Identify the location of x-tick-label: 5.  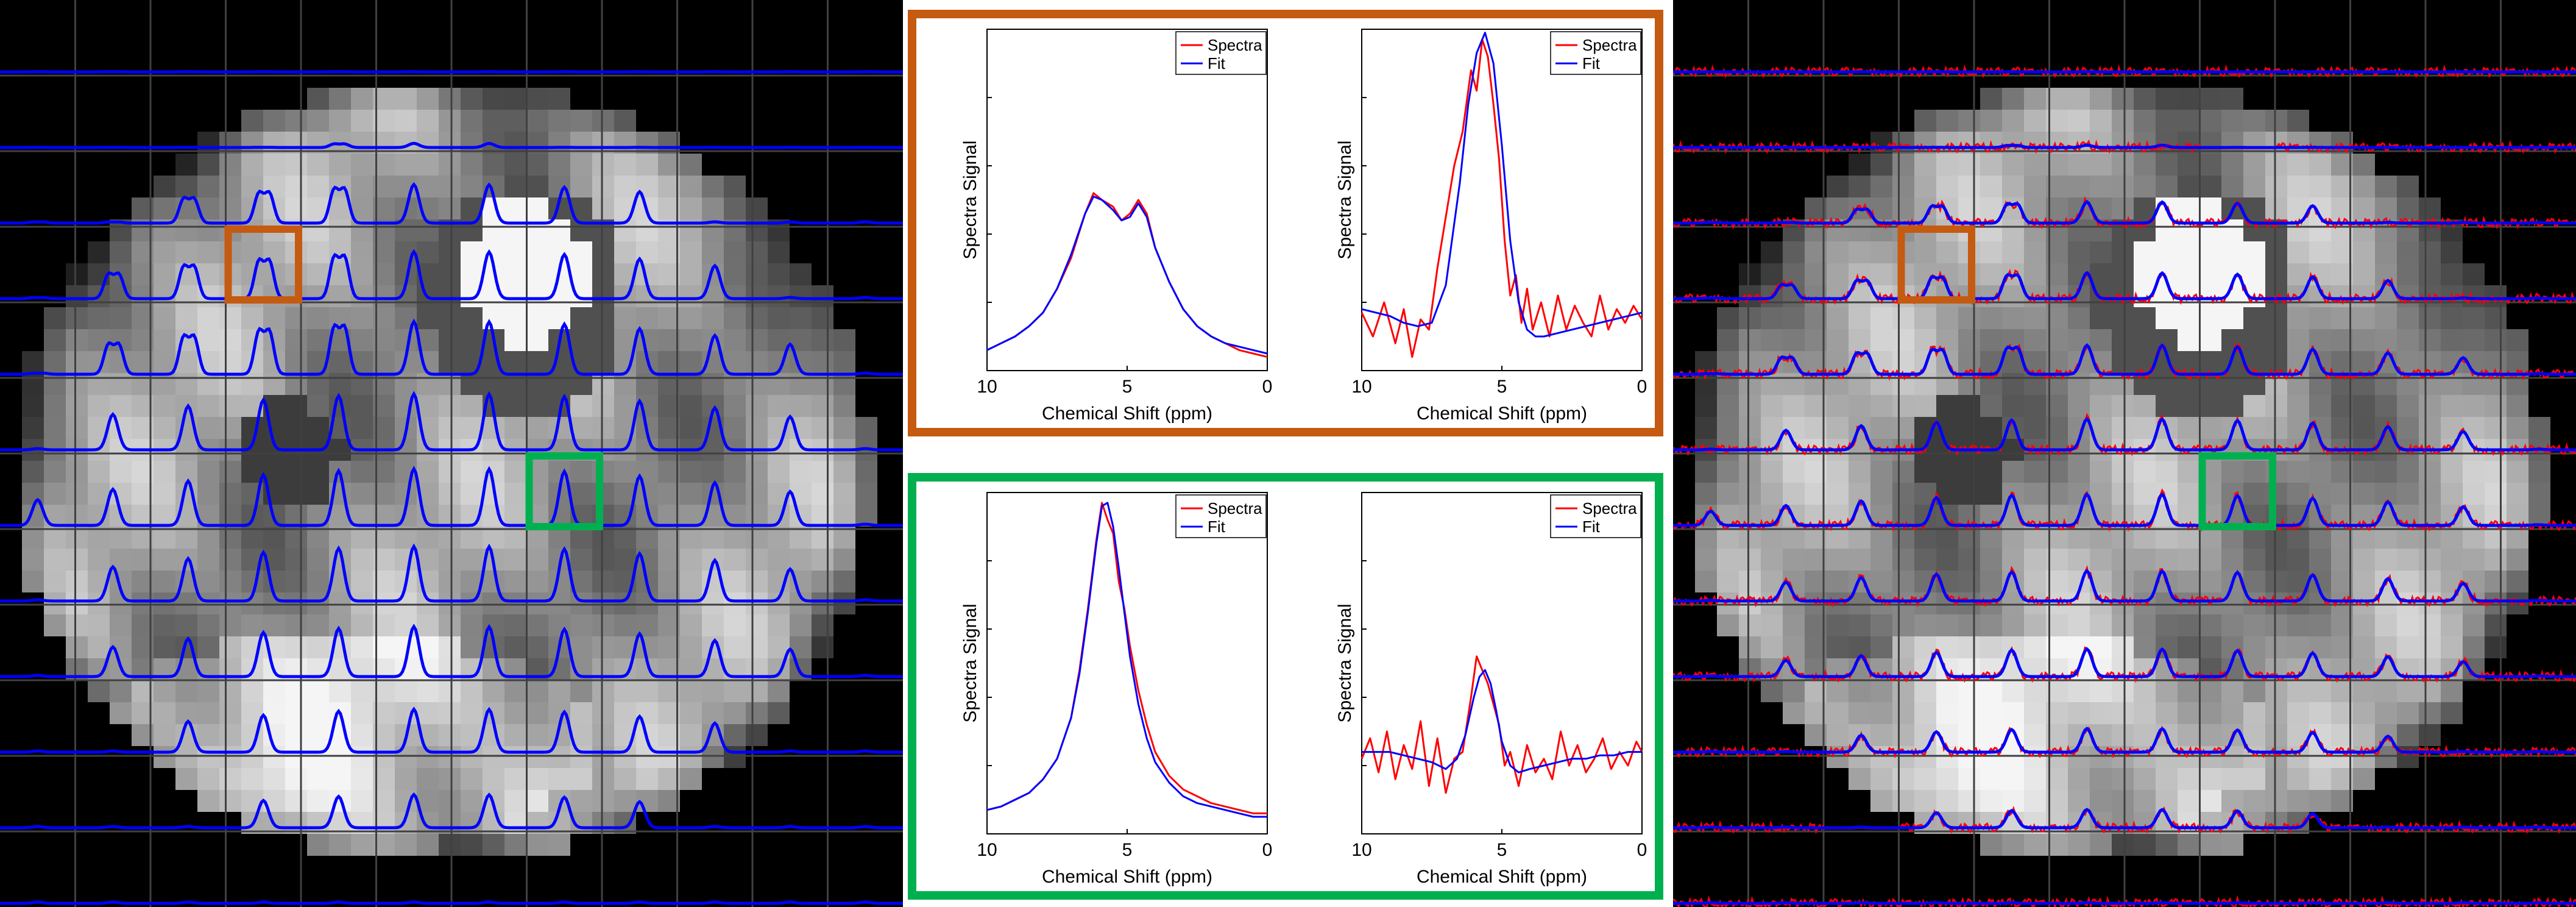
(1127, 850).